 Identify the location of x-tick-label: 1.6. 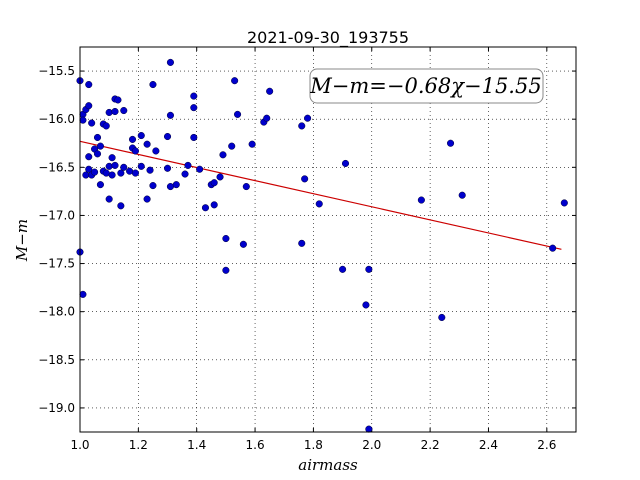
(255, 445).